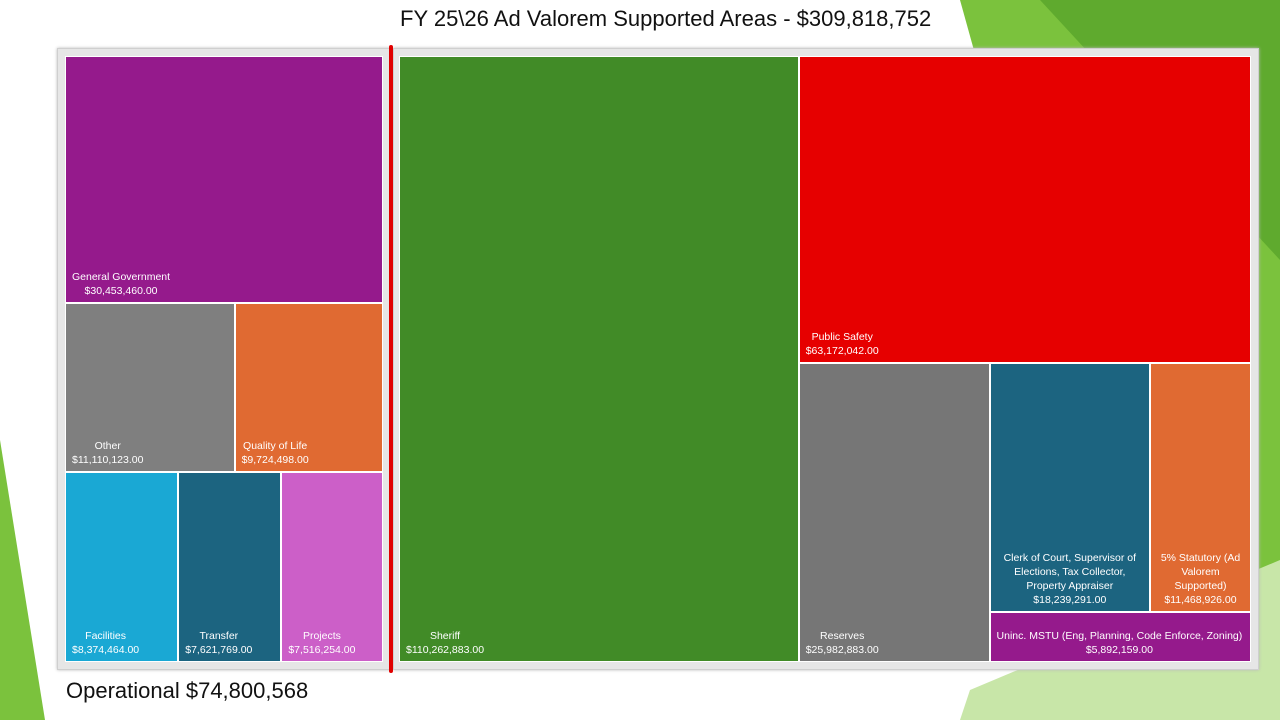  What do you see at coordinates (308, 387) in the screenshot?
I see `treemap-cell: Quality of Life $9,724,498.00` at bounding box center [308, 387].